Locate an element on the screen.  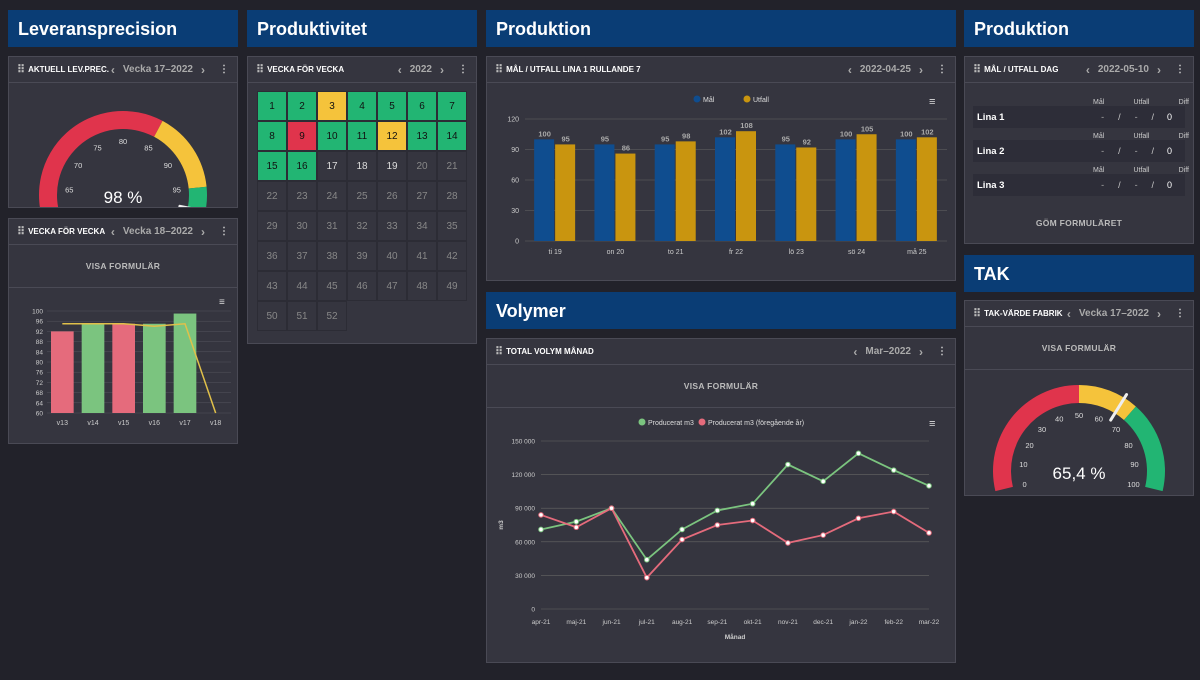
week-cell: 20 is located at coordinates (422, 166).